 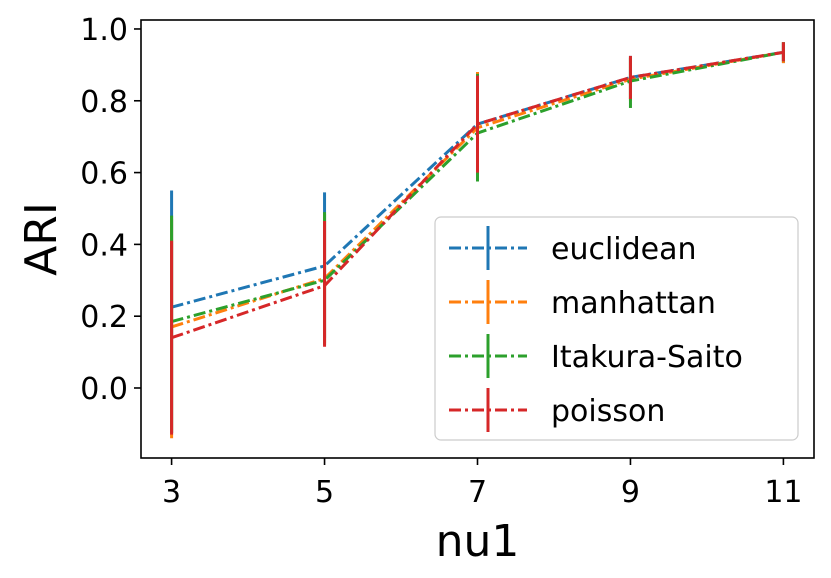 I want to click on x-axis-title: nu1, so click(x=478, y=541).